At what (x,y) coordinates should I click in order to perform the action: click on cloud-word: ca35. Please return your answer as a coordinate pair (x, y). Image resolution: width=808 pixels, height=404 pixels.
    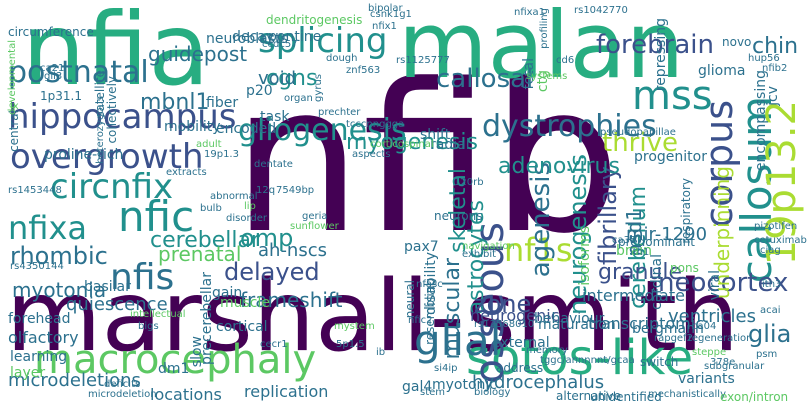
    Looking at the image, I should click on (624, 240).